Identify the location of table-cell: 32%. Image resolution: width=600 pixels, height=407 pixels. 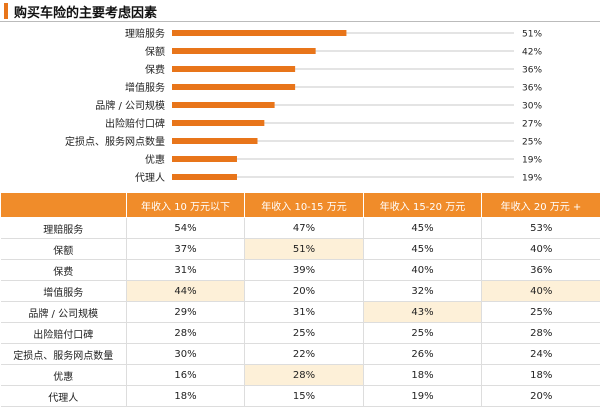
(423, 291).